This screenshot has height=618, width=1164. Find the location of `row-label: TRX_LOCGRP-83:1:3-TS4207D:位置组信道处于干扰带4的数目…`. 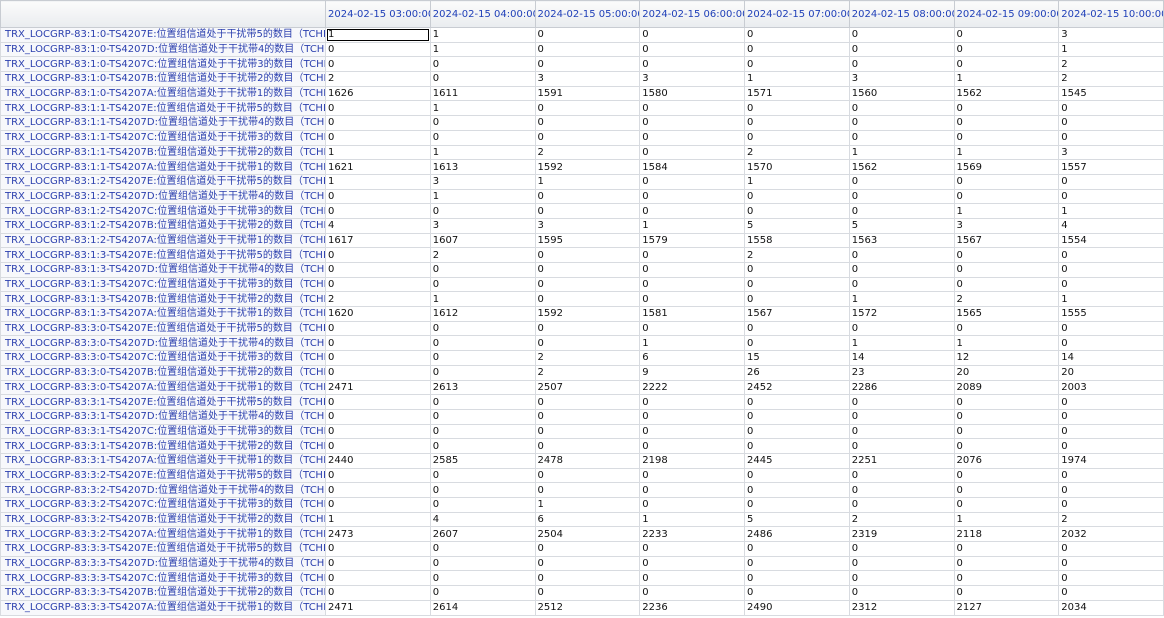

row-label: TRX_LOCGRP-83:1:3-TS4207D:位置组信道处于干扰带4的数目… is located at coordinates (163, 270).